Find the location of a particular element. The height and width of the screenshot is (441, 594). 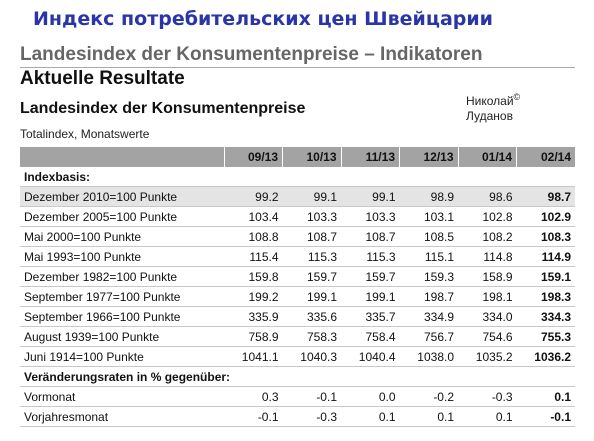

cell-value: 102.9 is located at coordinates (545, 216).